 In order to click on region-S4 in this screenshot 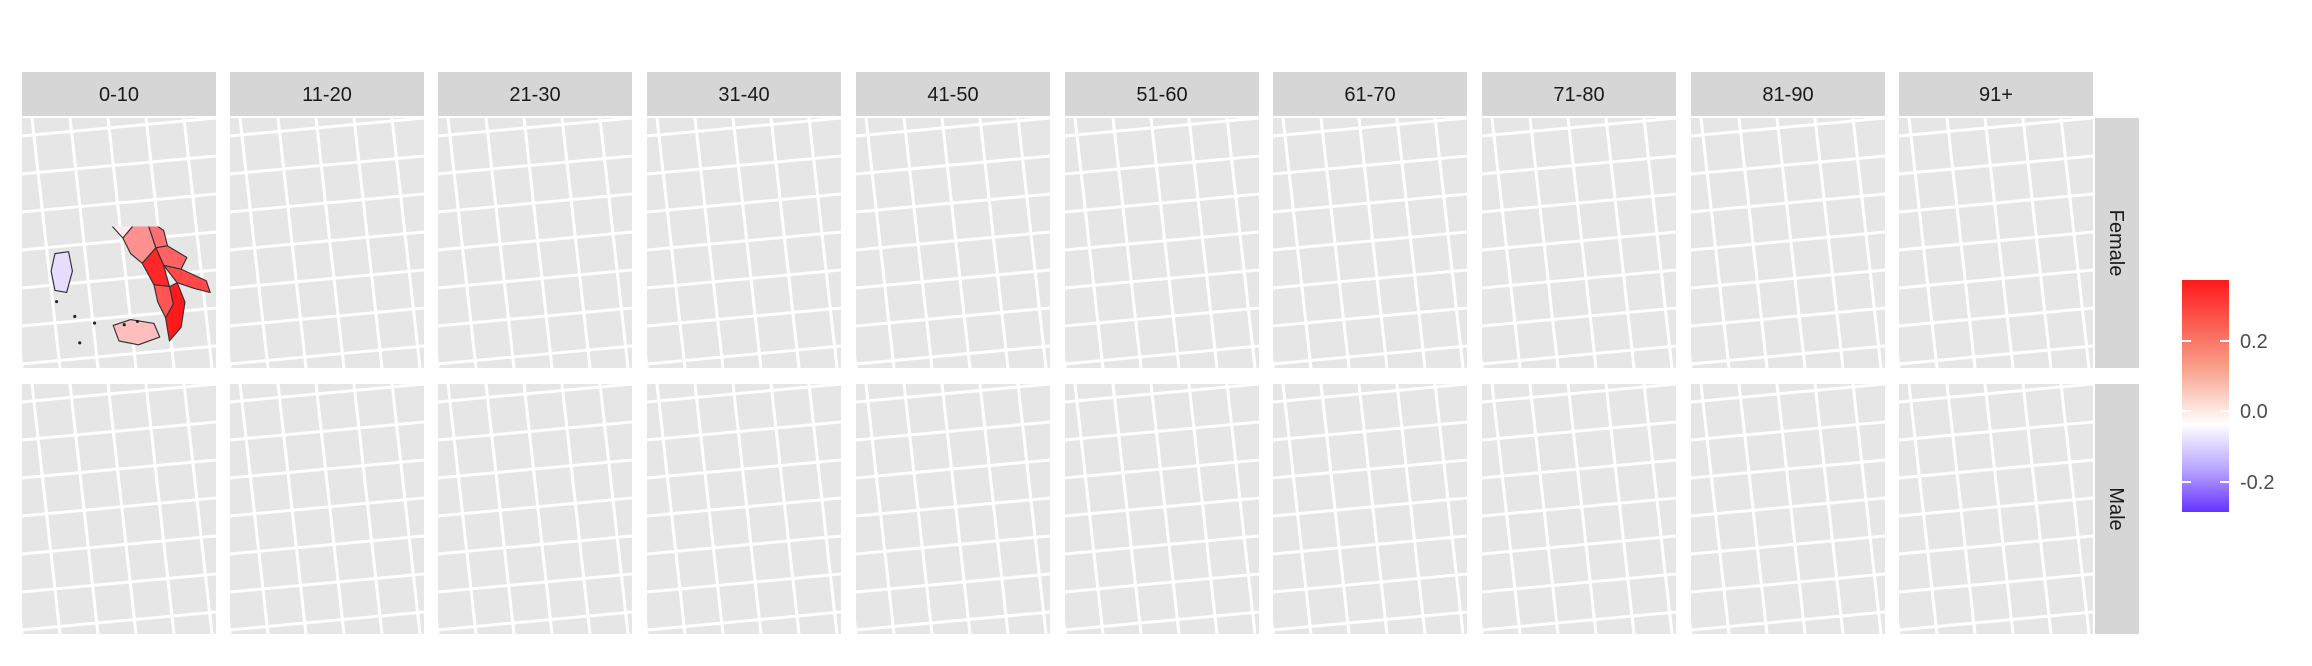, I will do `click(156, 267)`.